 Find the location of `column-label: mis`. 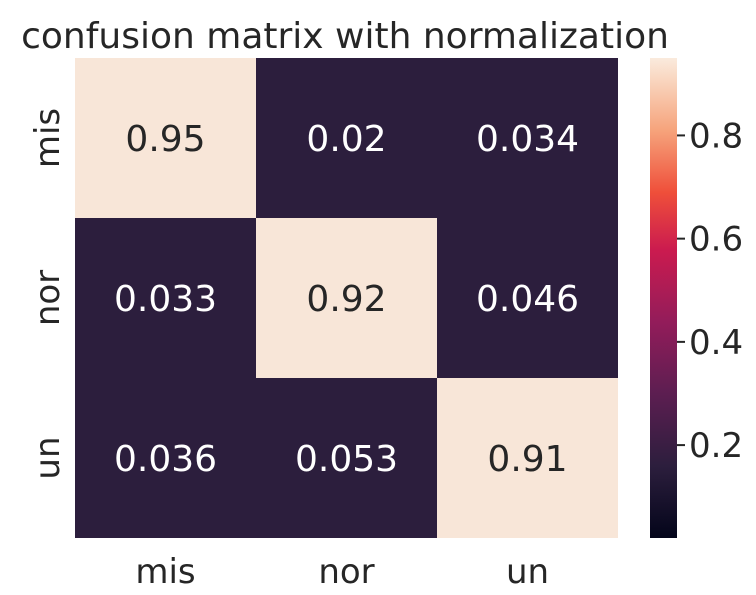

column-label: mis is located at coordinates (165, 572).